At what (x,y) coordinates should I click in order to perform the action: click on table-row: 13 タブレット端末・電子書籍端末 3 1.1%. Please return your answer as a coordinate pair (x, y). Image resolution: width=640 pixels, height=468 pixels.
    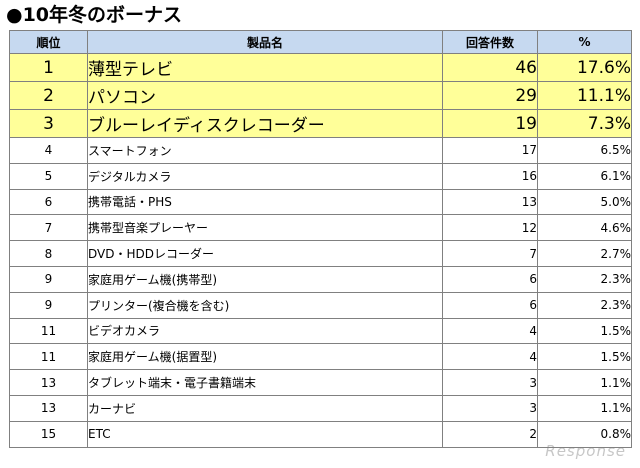
    Looking at the image, I should click on (320, 382).